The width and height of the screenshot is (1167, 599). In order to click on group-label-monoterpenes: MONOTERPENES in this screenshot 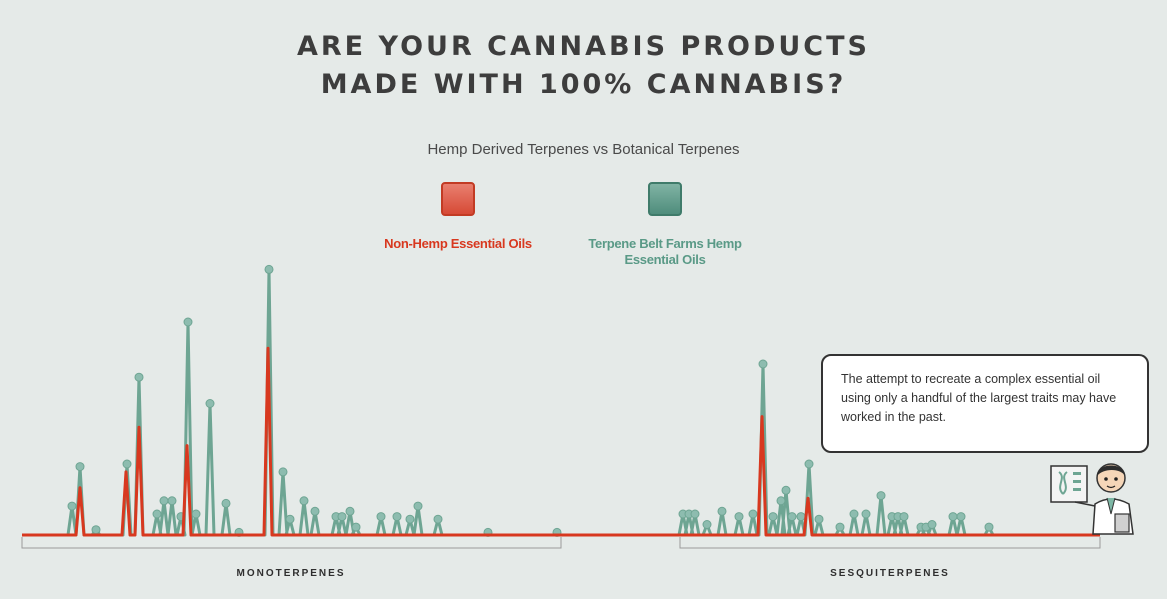, I will do `click(290, 573)`.